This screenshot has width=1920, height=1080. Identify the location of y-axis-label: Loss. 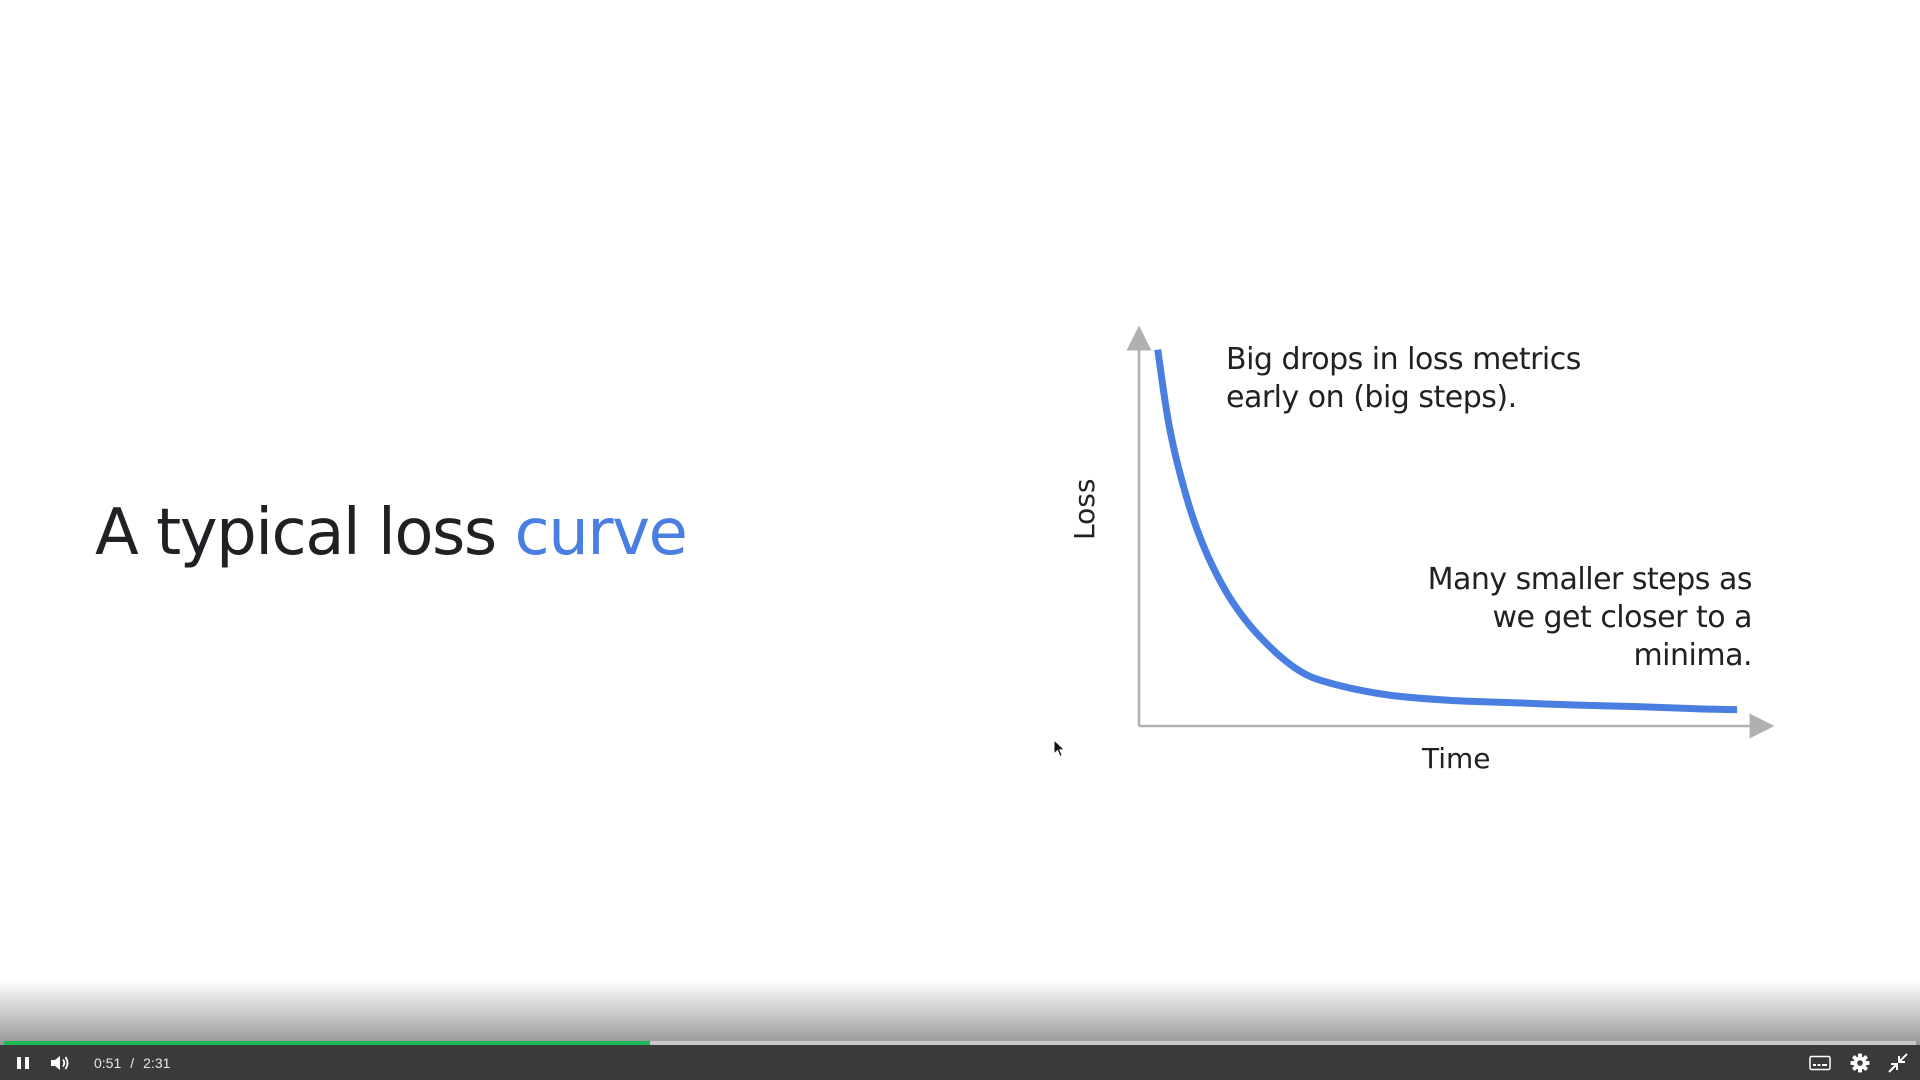
(1084, 509).